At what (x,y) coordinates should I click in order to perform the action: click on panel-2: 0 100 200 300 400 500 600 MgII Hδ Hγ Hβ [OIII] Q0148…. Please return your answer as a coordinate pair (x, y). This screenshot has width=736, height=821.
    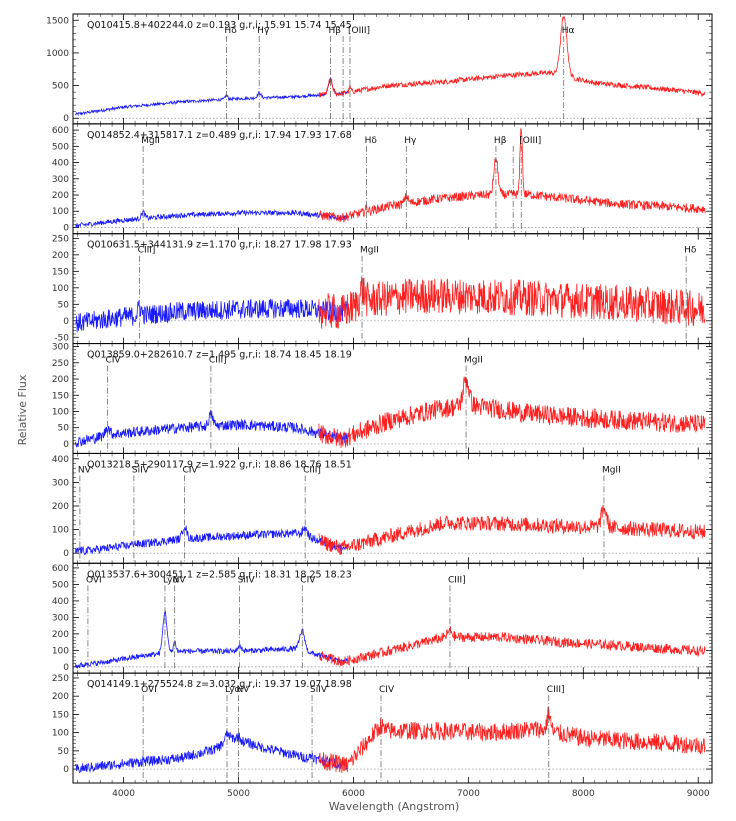
    Looking at the image, I should click on (382, 179).